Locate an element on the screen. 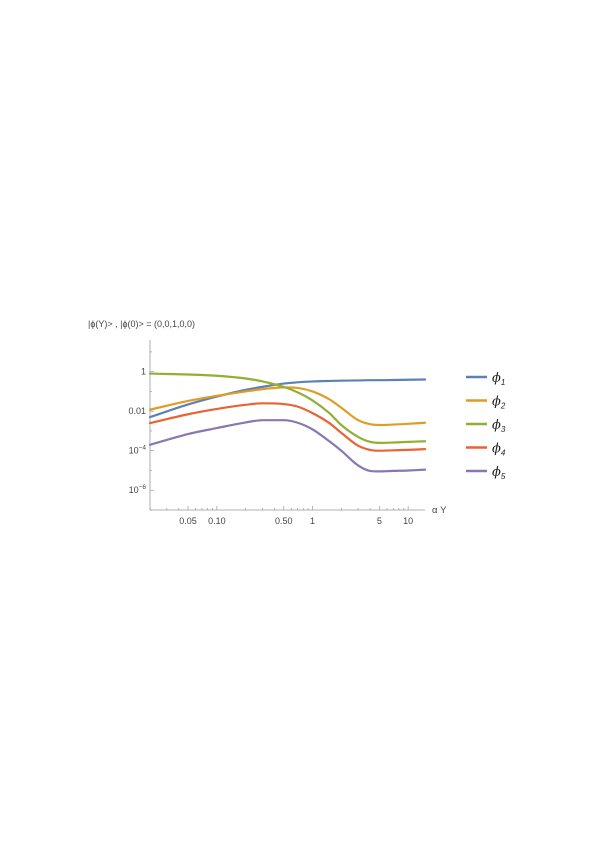 The width and height of the screenshot is (600, 848). legend-label-phi1: ϕ1 is located at coordinates (498, 379).